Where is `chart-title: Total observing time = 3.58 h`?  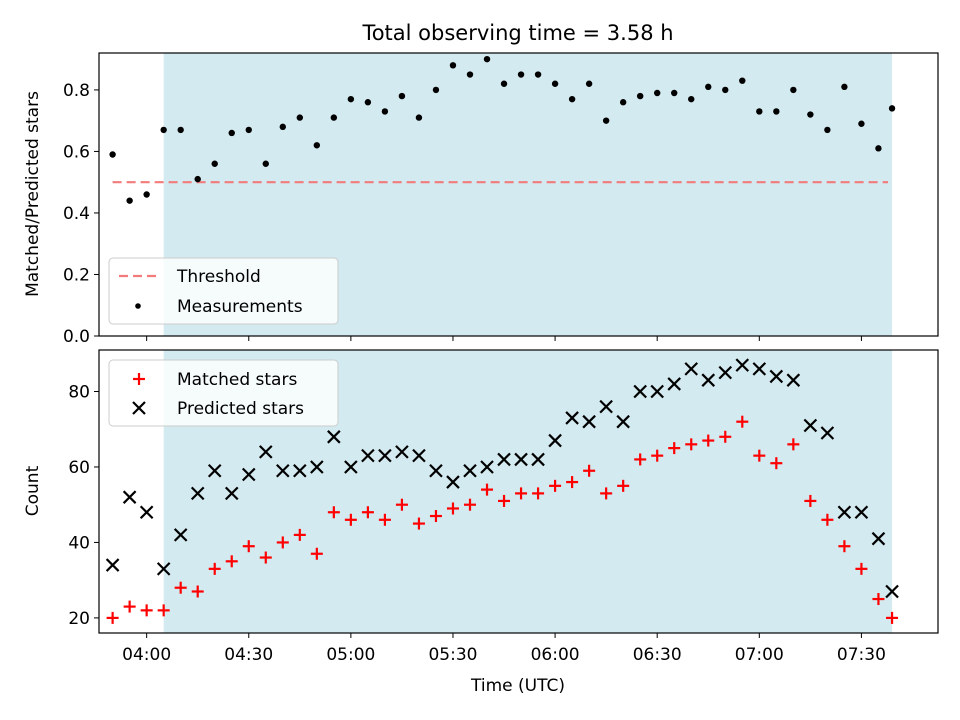 chart-title: Total observing time = 3.58 h is located at coordinates (517, 33).